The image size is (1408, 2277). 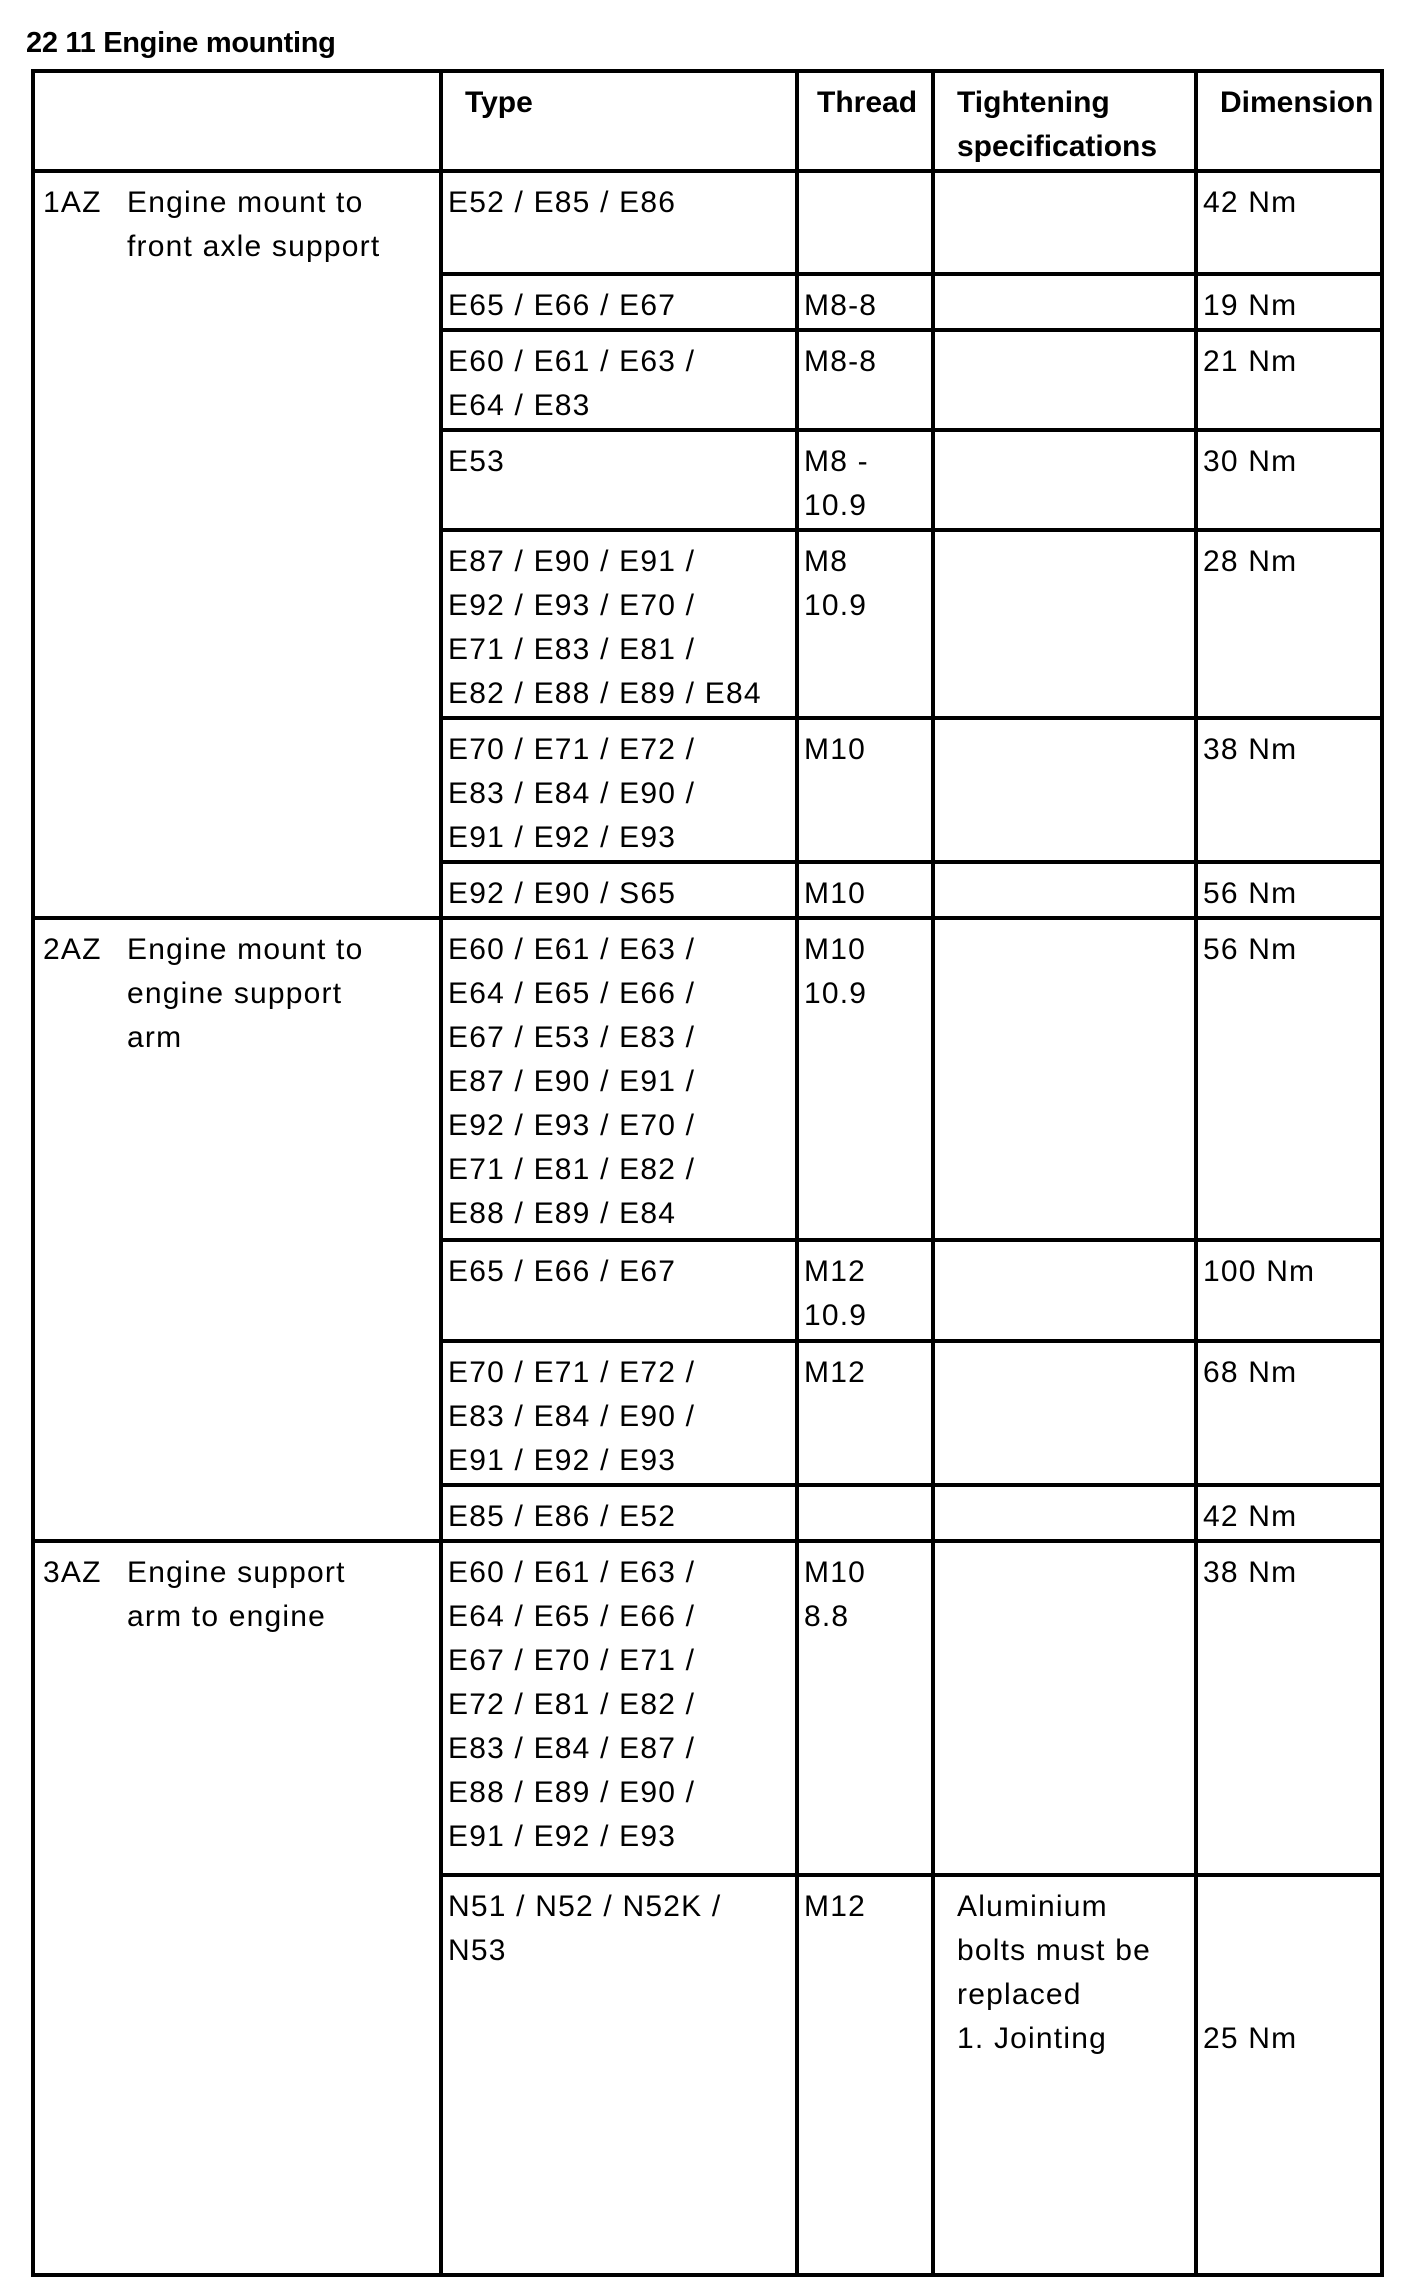 I want to click on type-line: E53, so click(x=476, y=461).